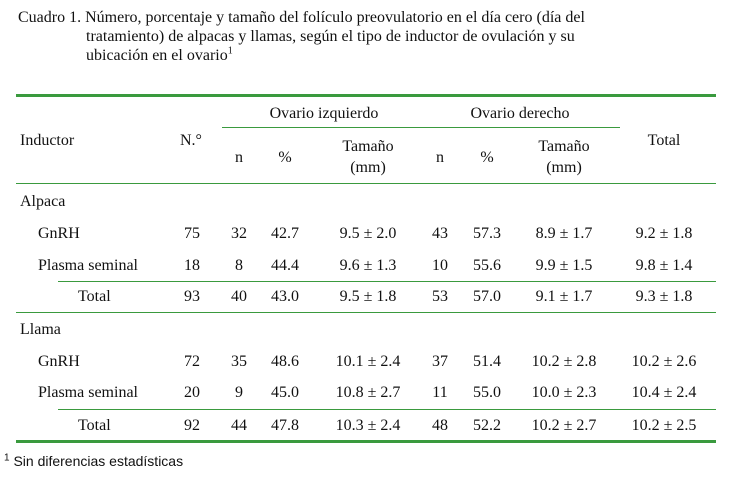 The width and height of the screenshot is (729, 483). I want to click on group-separator-rule, so click(366, 312).